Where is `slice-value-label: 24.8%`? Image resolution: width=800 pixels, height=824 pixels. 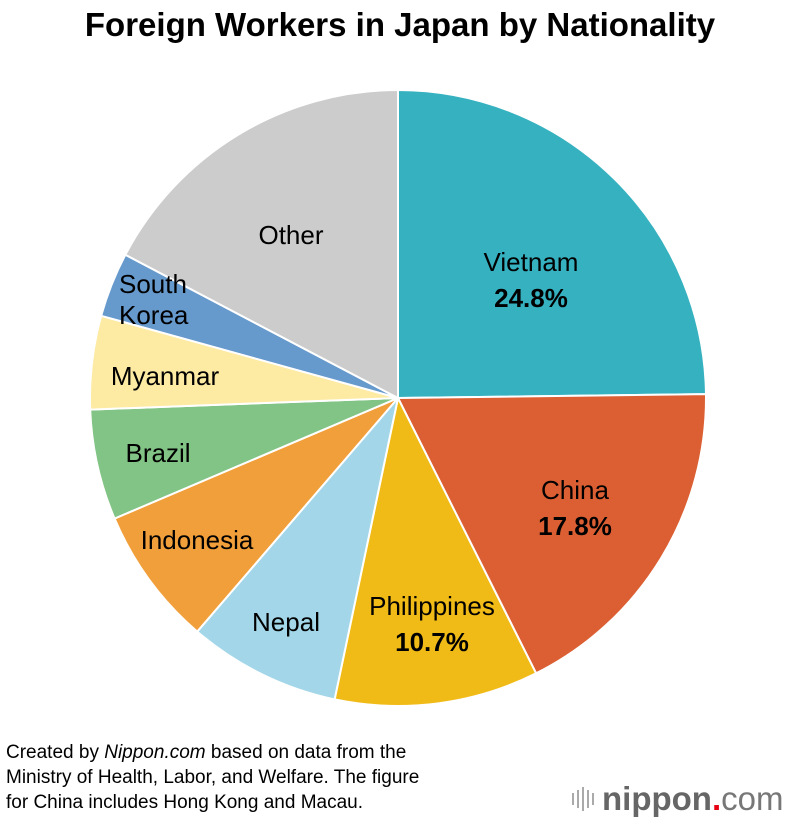 slice-value-label: 24.8% is located at coordinates (531, 298).